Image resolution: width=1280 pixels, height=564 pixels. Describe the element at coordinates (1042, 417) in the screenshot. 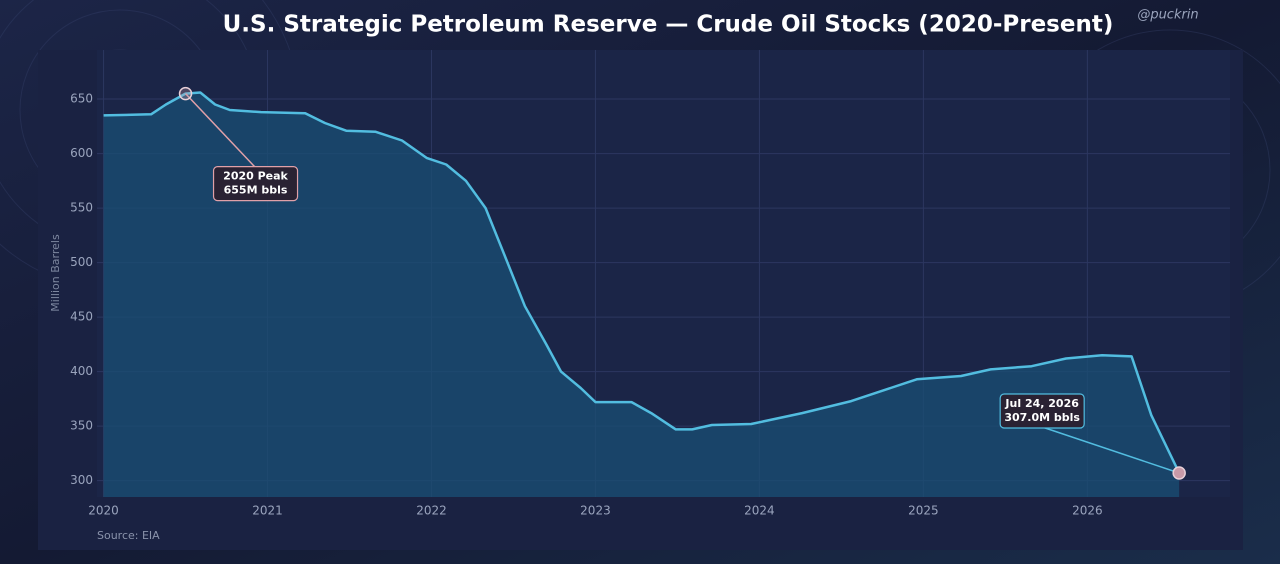

I see `annotation-text: 307.0M bbls` at that location.